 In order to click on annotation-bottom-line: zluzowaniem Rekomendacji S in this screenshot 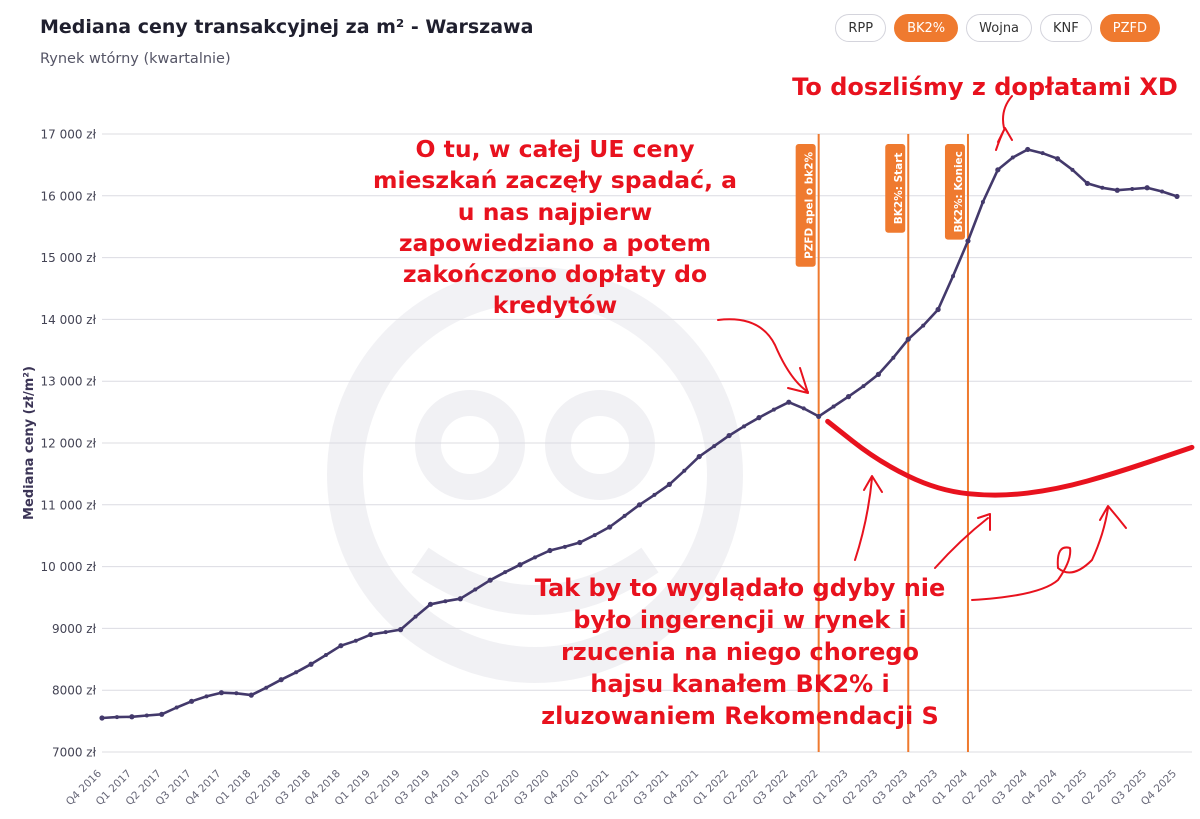, I will do `click(740, 715)`.